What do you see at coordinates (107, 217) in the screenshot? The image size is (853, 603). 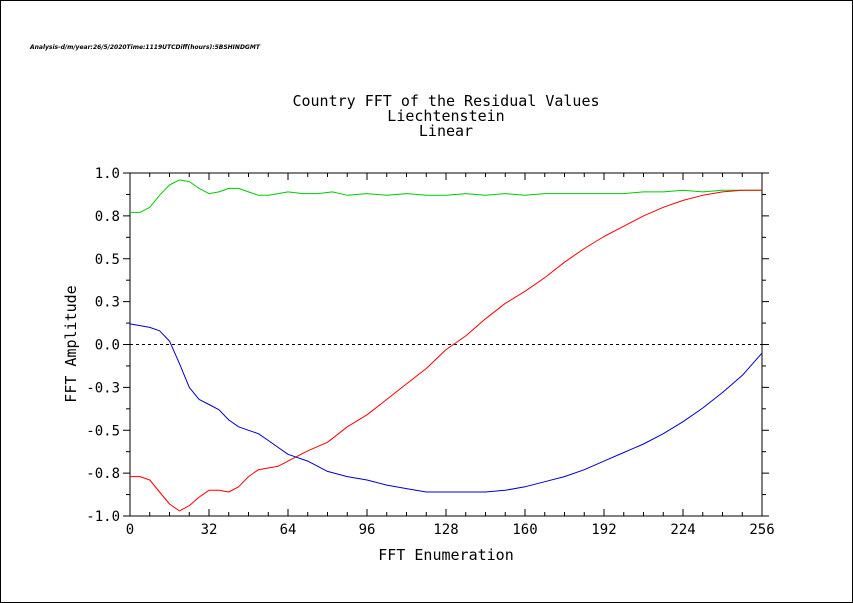 I see `y-tick-label: 0.8` at bounding box center [107, 217].